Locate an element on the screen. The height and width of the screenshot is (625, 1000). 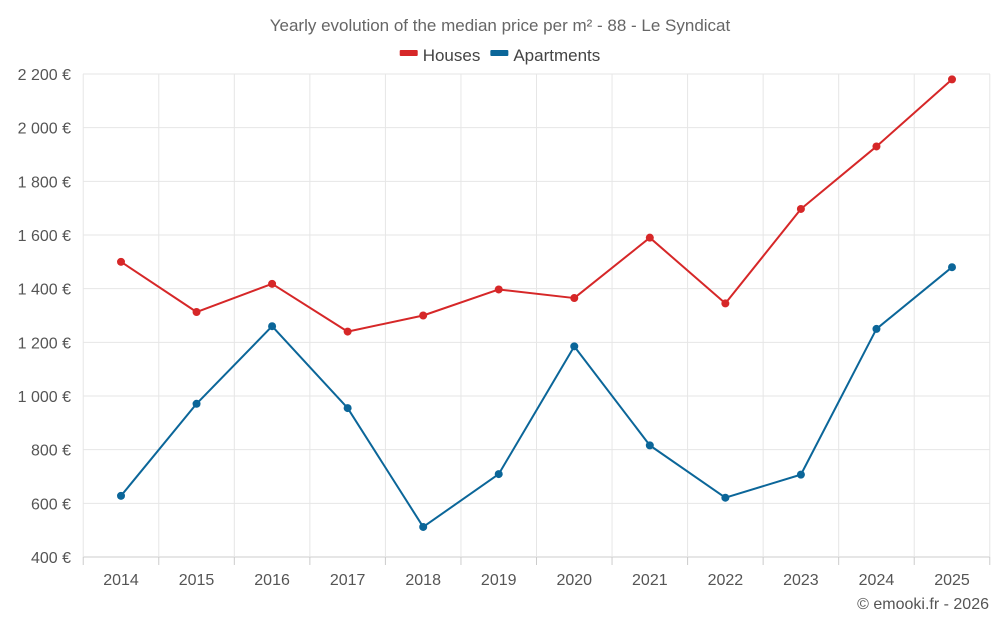
y-tick-label: 2 000 € is located at coordinates (44, 129).